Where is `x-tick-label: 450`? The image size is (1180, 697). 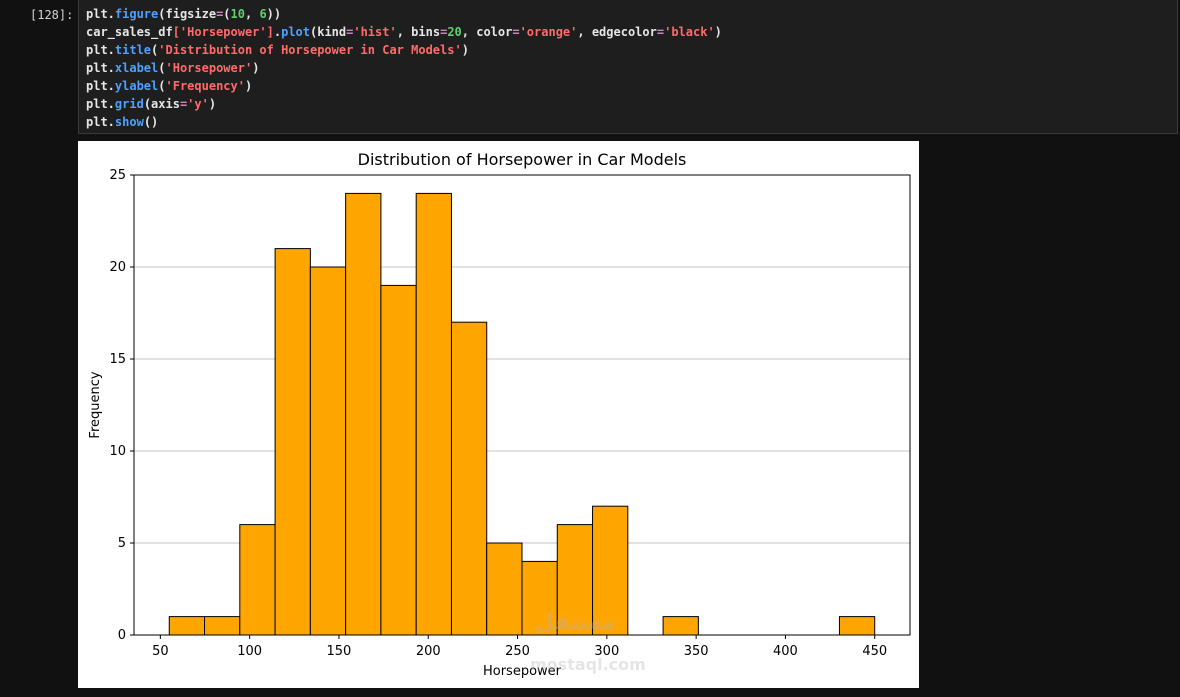 x-tick-label: 450 is located at coordinates (874, 651).